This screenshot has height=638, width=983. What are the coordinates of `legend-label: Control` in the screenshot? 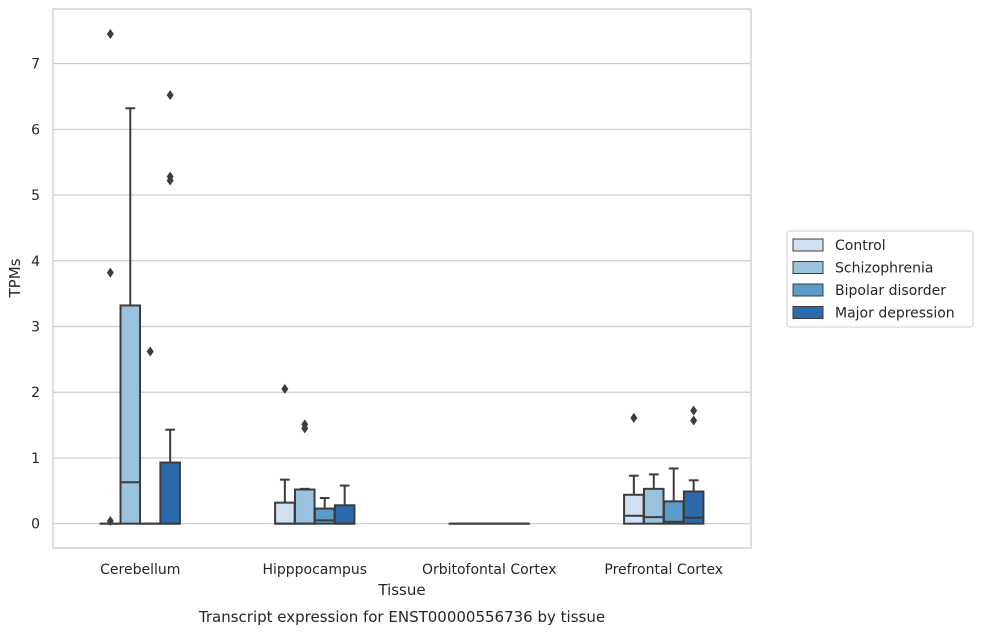 It's located at (860, 246).